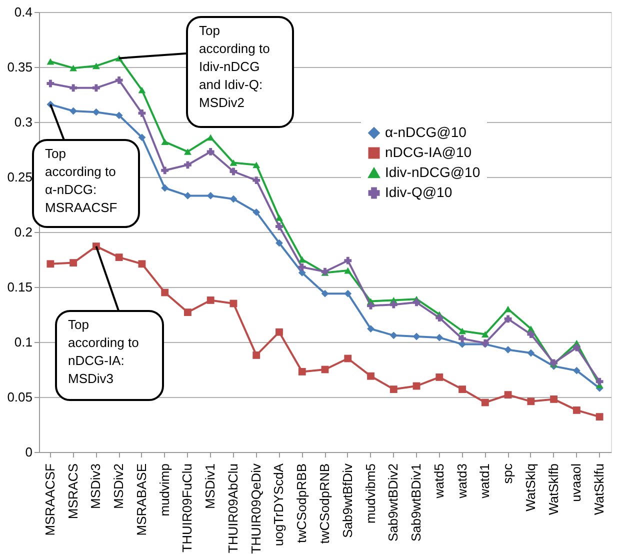 Image resolution: width=625 pixels, height=554 pixels. What do you see at coordinates (234, 66) in the screenshot?
I see `annotation: Top according to Idiv-nDCG and Idiv-Q: MSDiv2` at bounding box center [234, 66].